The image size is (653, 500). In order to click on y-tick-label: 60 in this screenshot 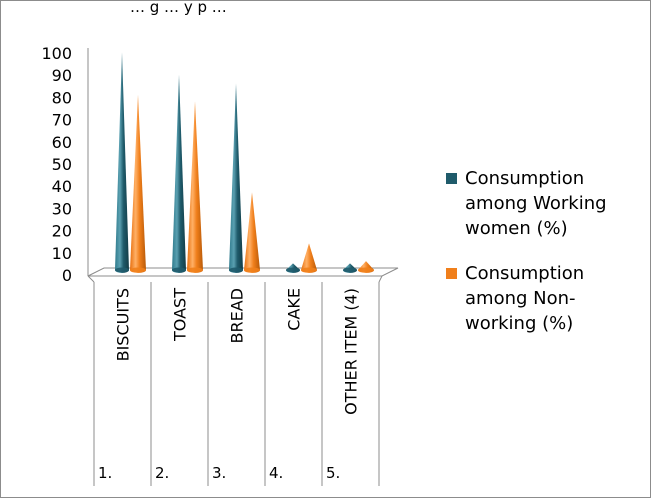, I will do `click(62, 142)`.